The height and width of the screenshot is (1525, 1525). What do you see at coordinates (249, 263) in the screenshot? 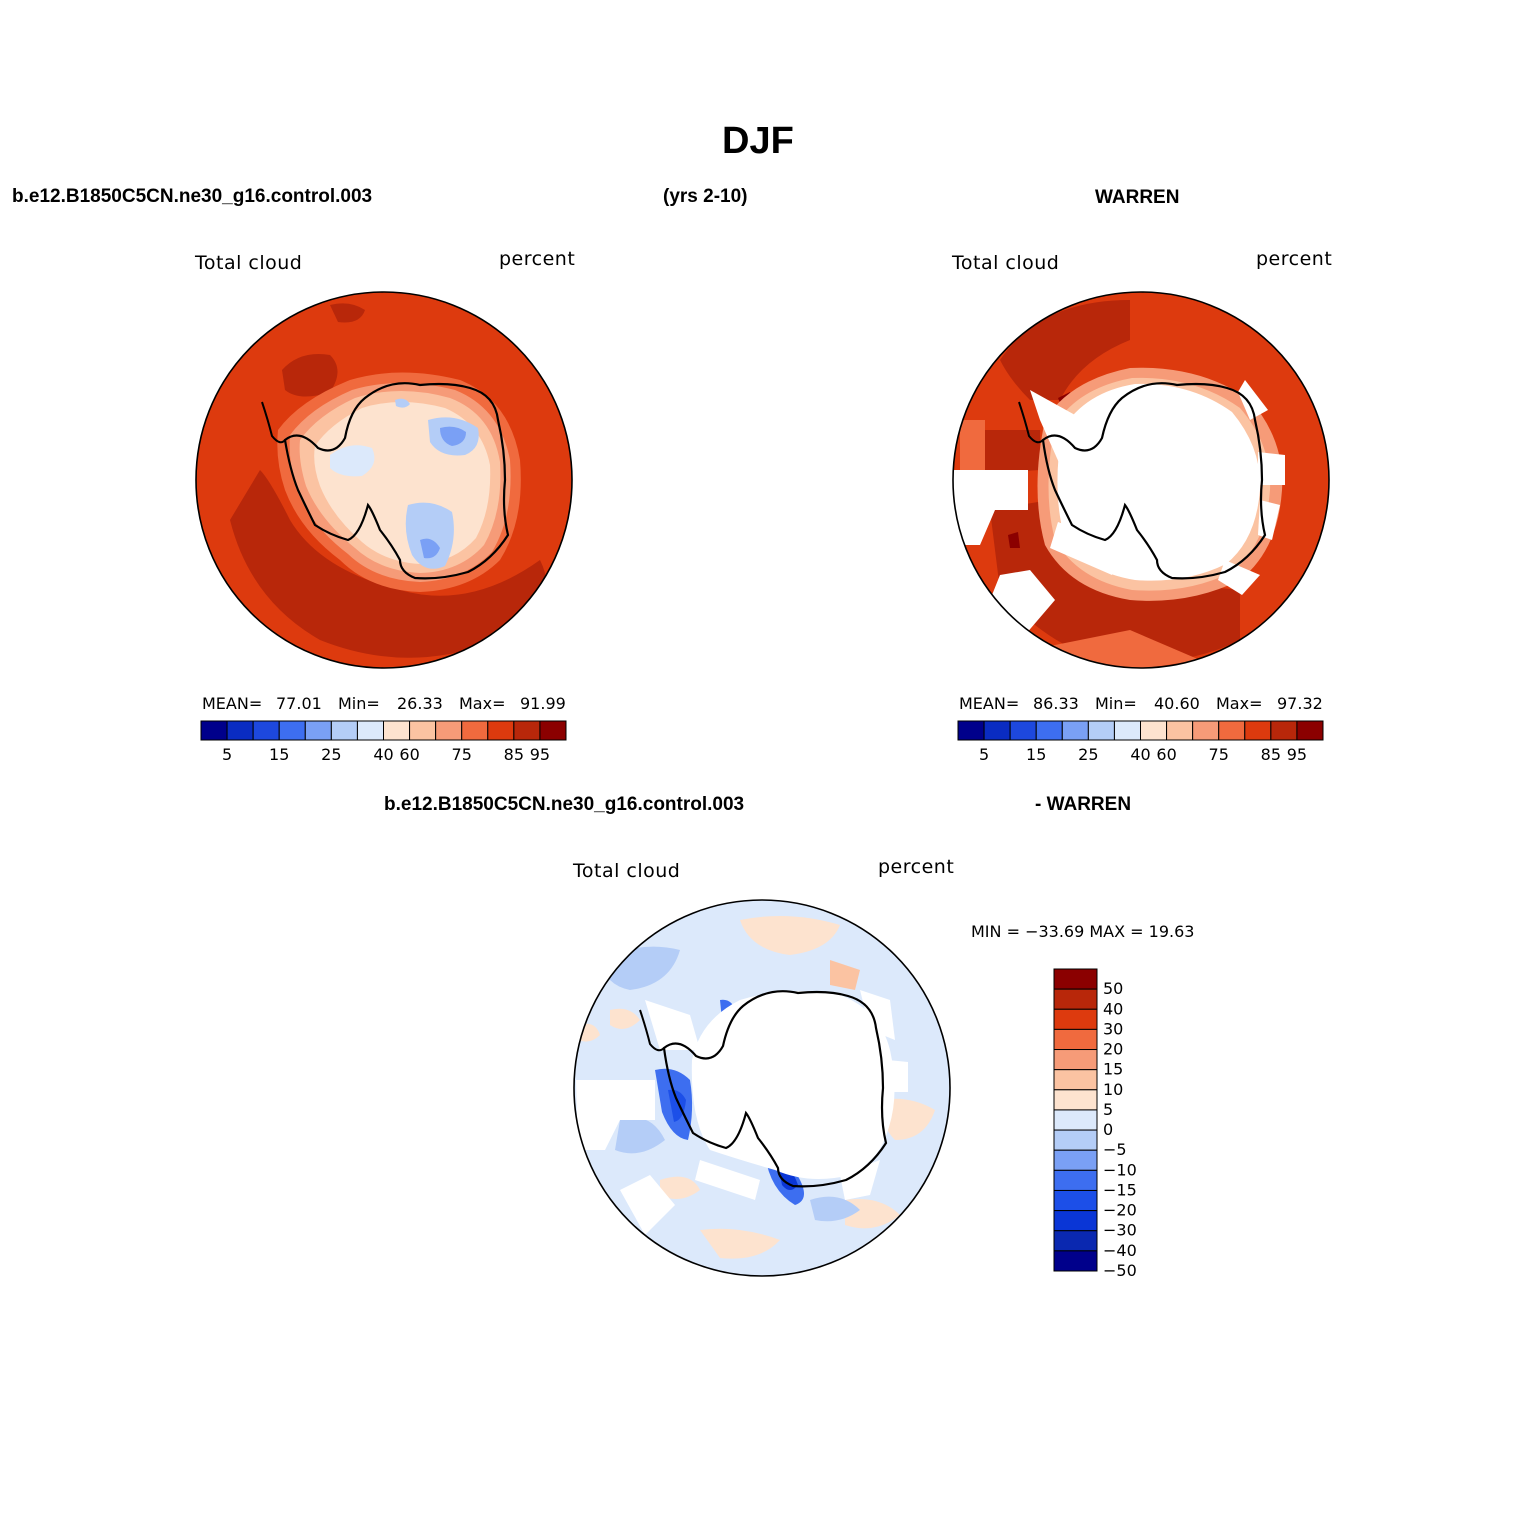
I see `model-variable-label: Total cloud` at bounding box center [249, 263].